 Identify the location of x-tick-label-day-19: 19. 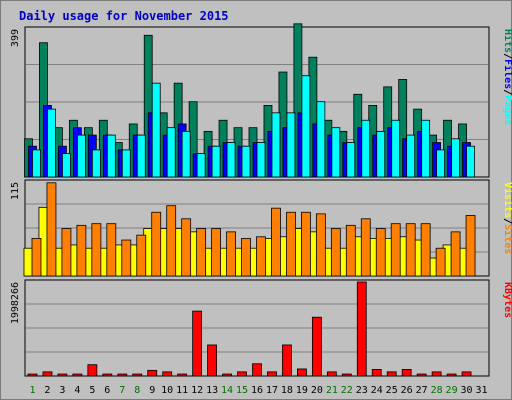
(302, 390).